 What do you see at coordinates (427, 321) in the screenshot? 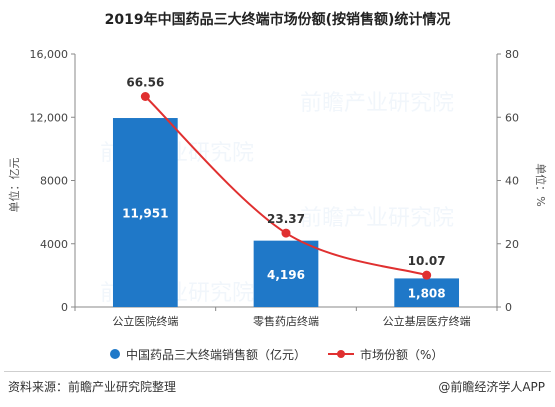
I see `x-category-label: 公立基层医疗终端` at bounding box center [427, 321].